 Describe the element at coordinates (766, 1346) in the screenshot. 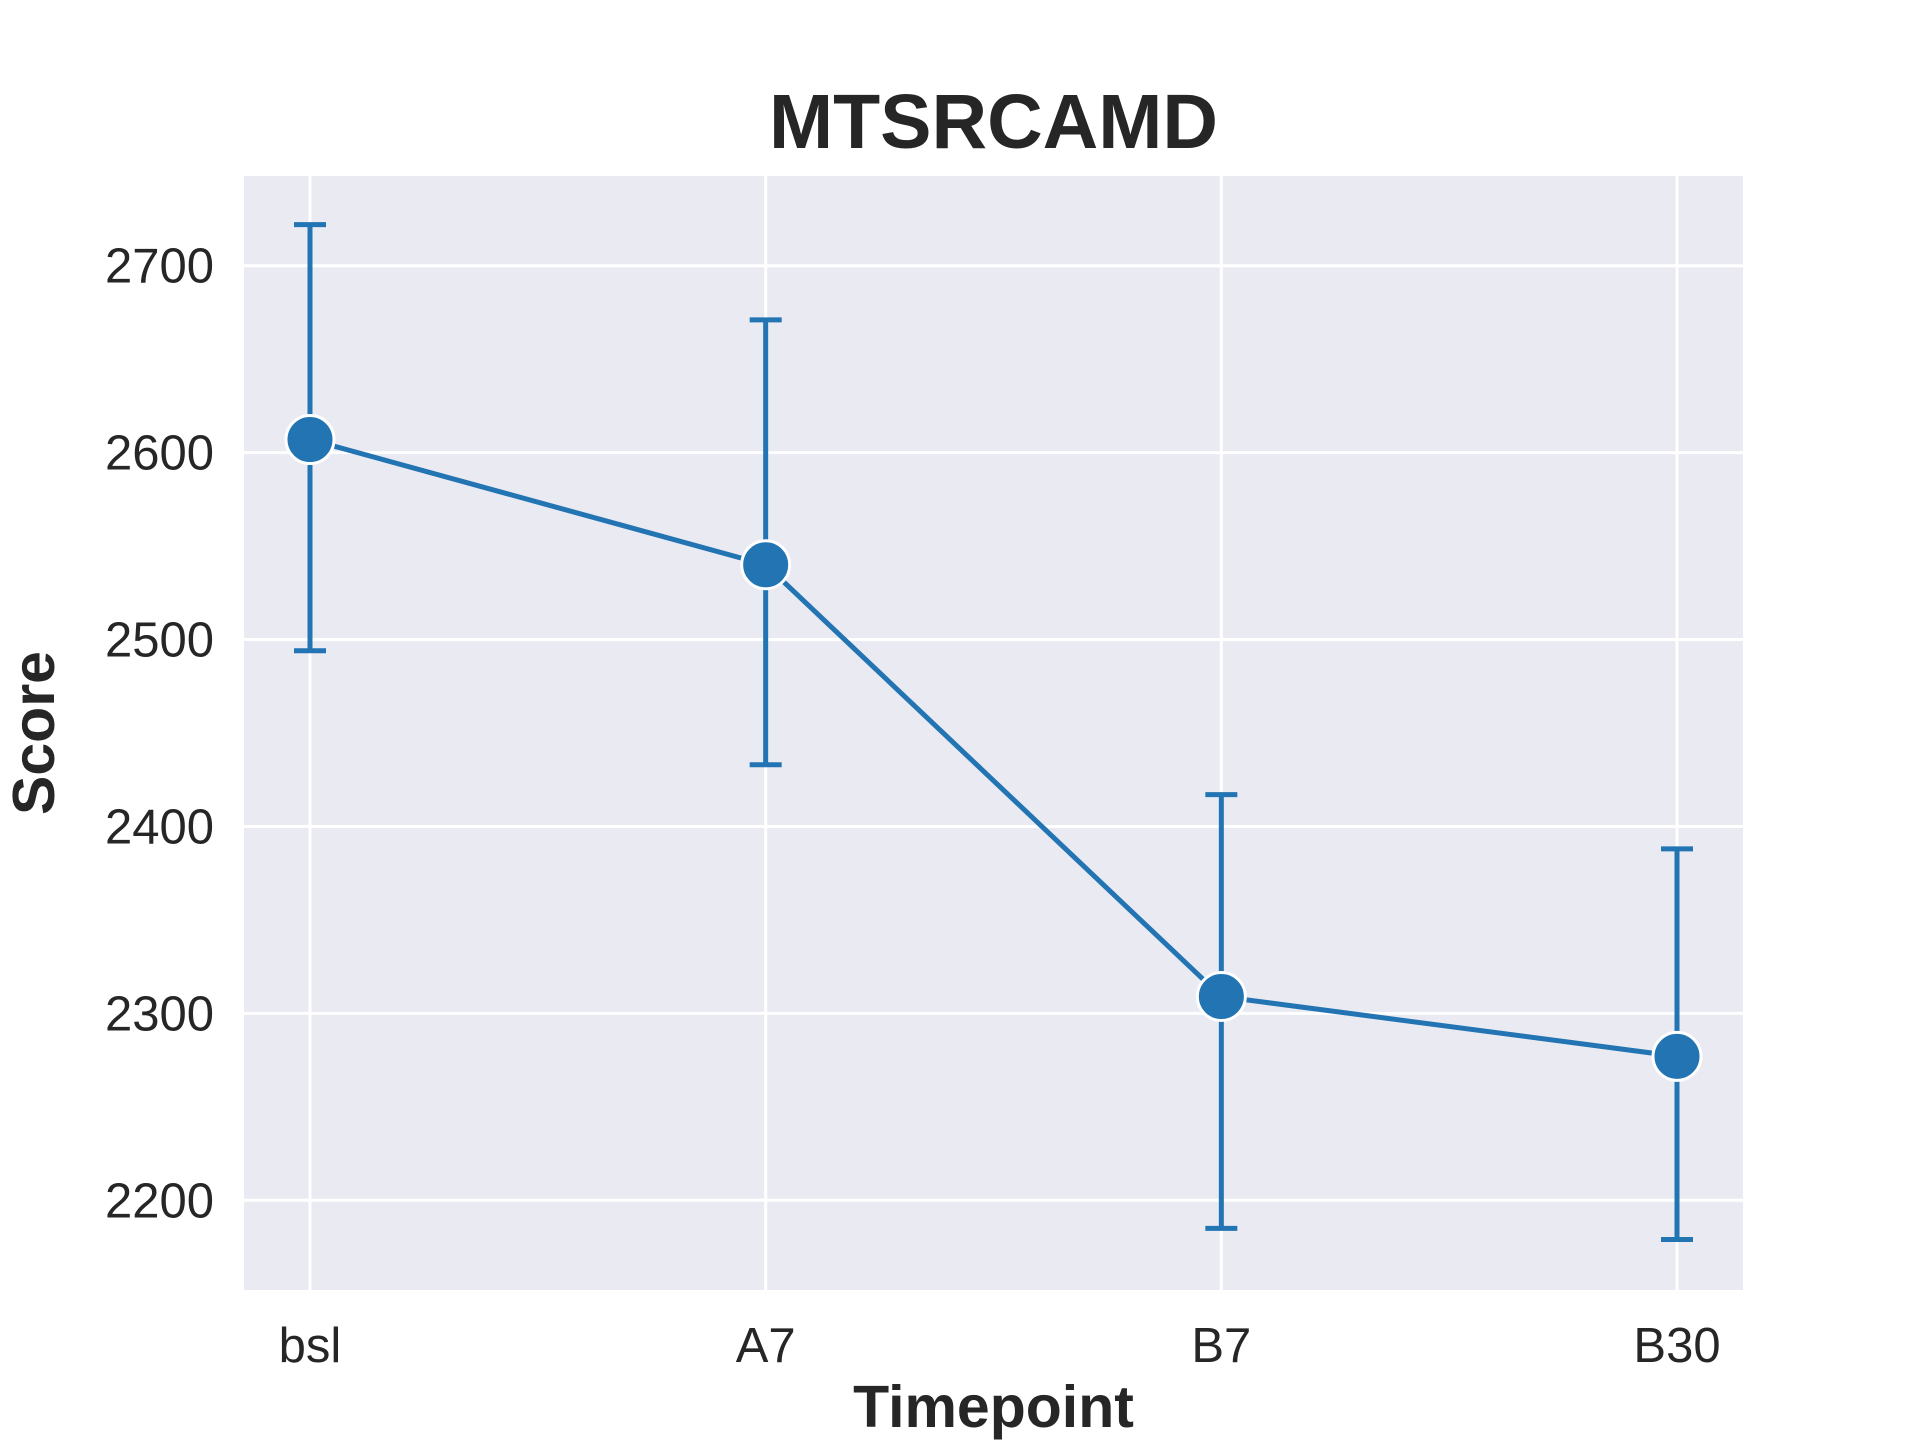

I see `x-tick-label: A7` at that location.